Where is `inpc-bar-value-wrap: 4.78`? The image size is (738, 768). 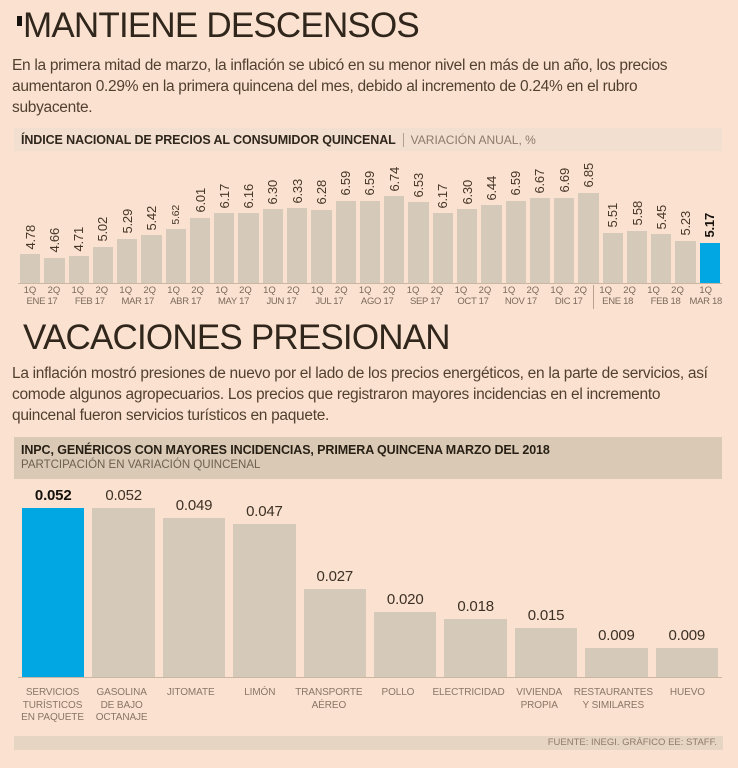 inpc-bar-value-wrap: 4.78 is located at coordinates (30, 237).